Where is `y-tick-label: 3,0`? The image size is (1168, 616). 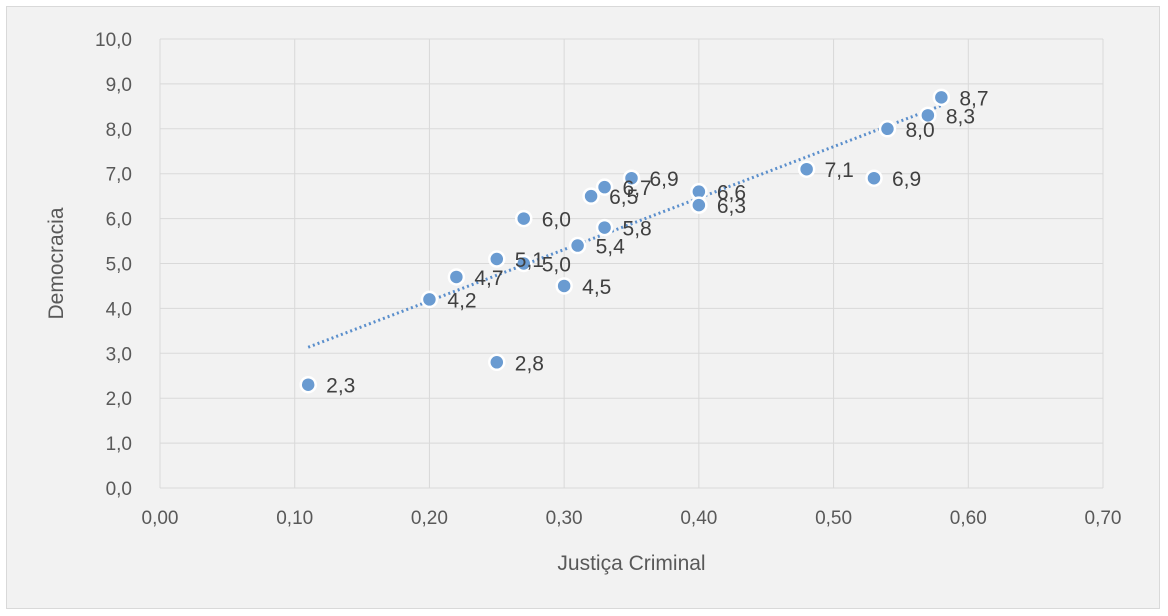 y-tick-label: 3,0 is located at coordinates (119, 354).